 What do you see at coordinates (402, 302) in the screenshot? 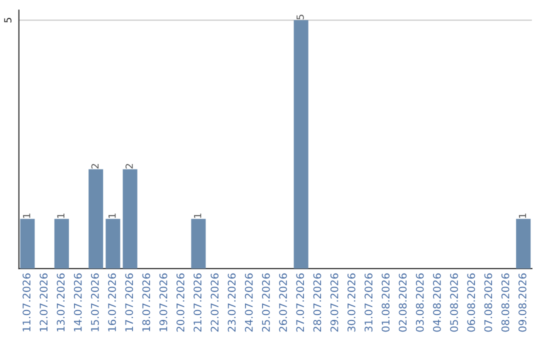
I see `x-tick-label: 02.08.2026` at bounding box center [402, 302].